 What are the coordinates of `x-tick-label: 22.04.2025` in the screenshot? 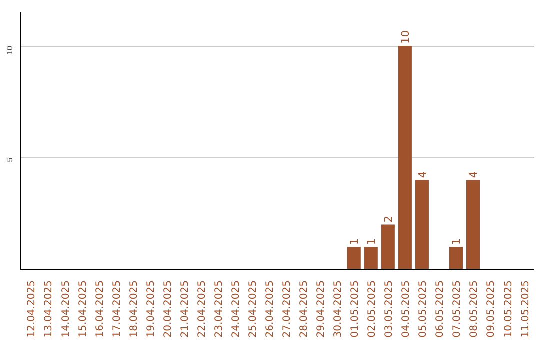 It's located at (202, 309).